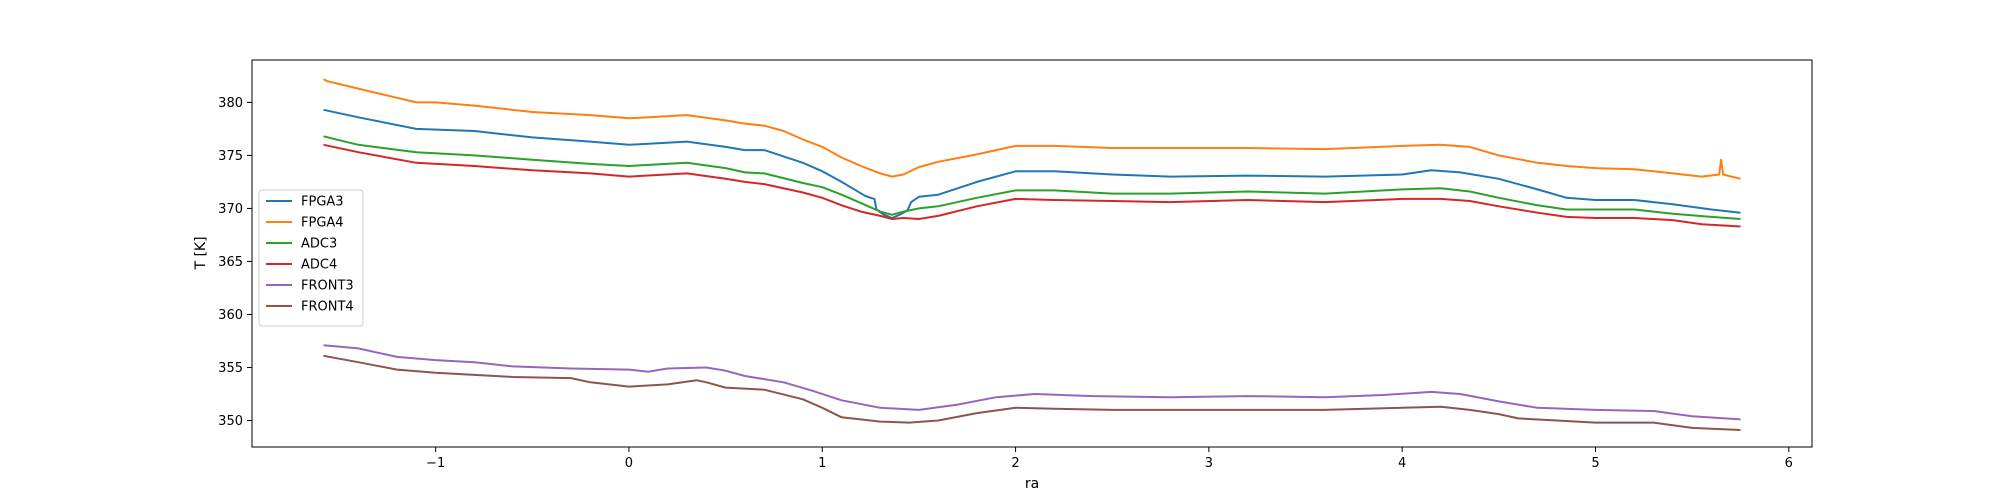  Describe the element at coordinates (322, 223) in the screenshot. I see `legend-label-fpga4: FPGA4` at that location.